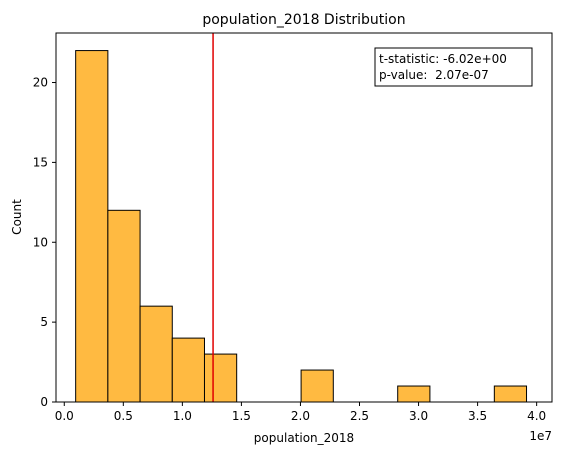 This screenshot has height=455, width=562. Describe the element at coordinates (182, 416) in the screenshot. I see `x-tick-label: 1.0` at that location.